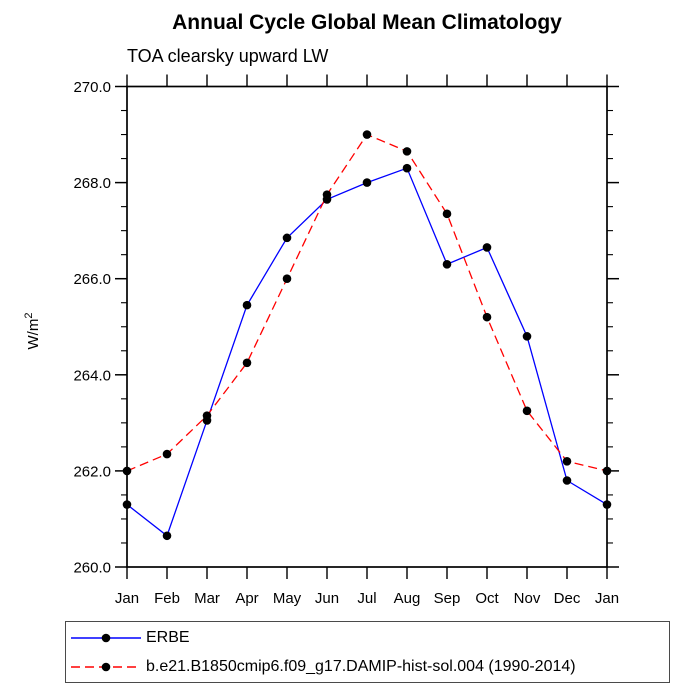 This screenshot has height=700, width=700. What do you see at coordinates (92, 471) in the screenshot?
I see `y-tick-label: 262.0` at bounding box center [92, 471].